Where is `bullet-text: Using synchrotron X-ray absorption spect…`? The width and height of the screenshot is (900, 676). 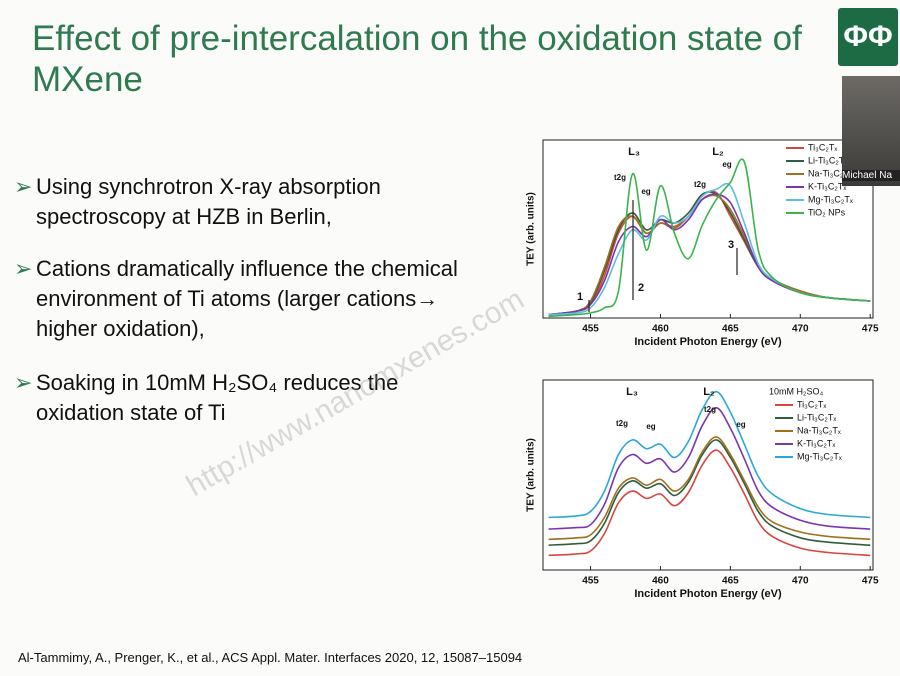
bullet-text: Using synchrotron X-ray absorption spect… is located at coordinates (208, 201).